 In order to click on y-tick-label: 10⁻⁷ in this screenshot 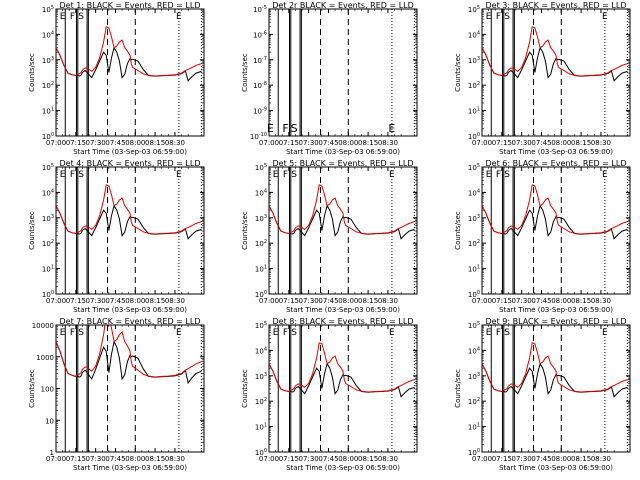, I will do `click(260, 60)`.